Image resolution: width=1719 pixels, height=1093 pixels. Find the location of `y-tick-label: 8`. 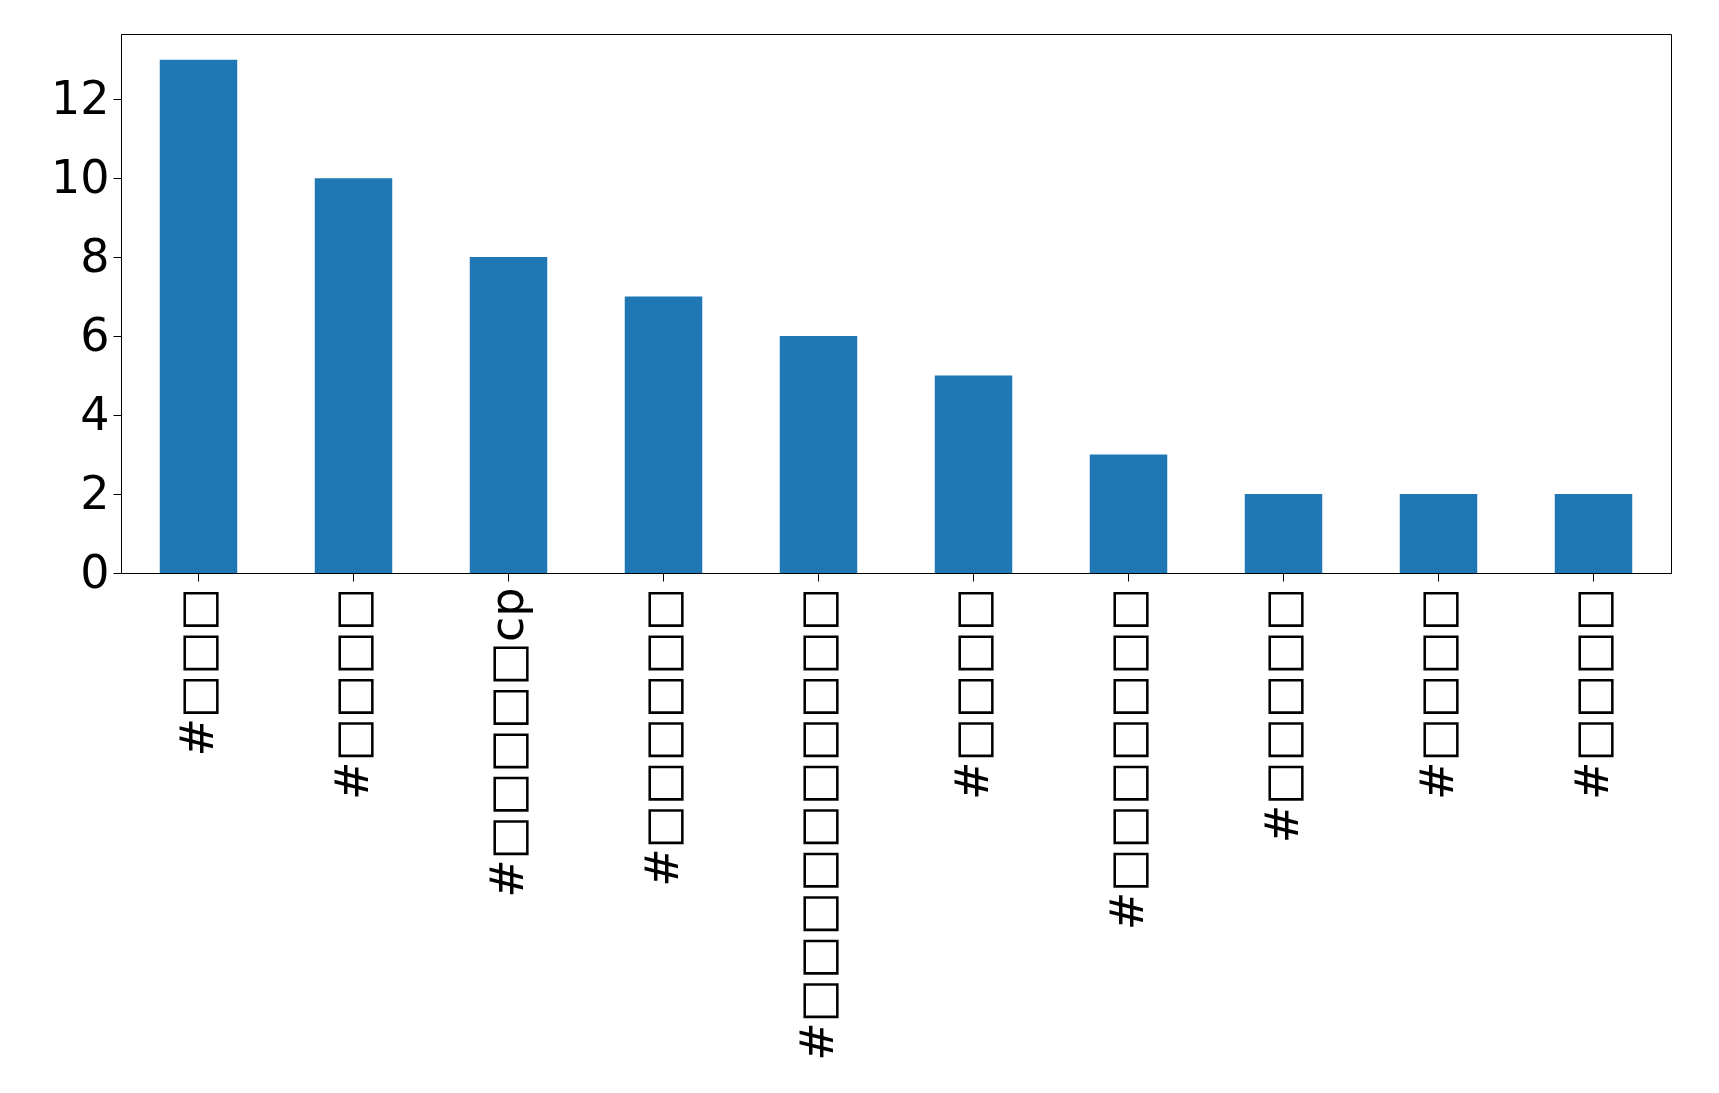

y-tick-label: 8 is located at coordinates (95, 255).